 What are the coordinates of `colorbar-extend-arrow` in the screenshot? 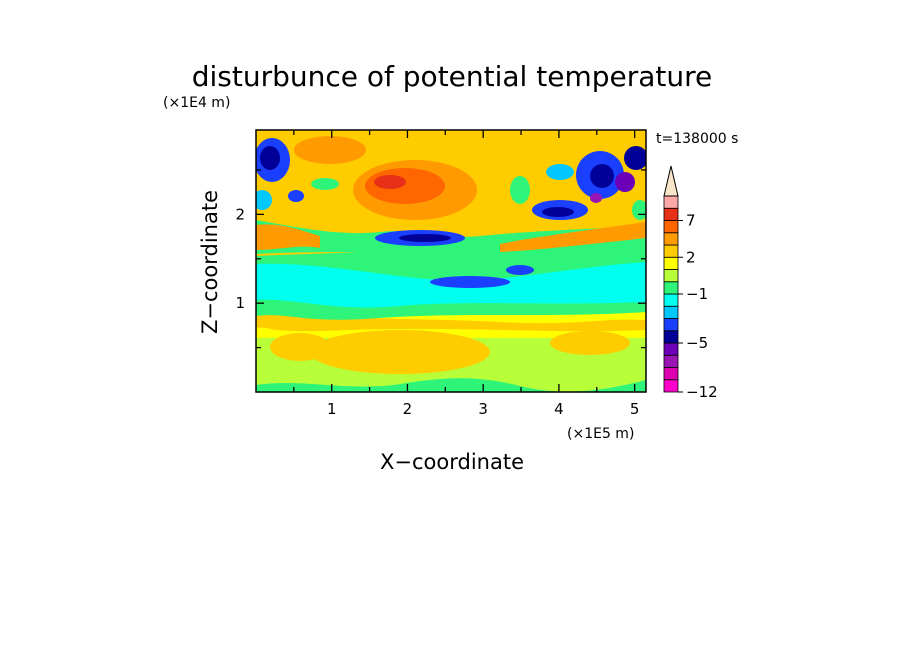 It's located at (671, 181).